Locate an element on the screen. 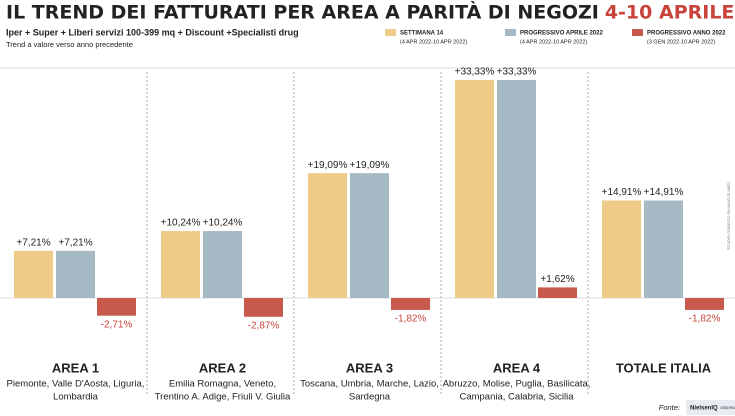 Image resolution: width=735 pixels, height=416 pixels. category-label: AREA 4 is located at coordinates (517, 367).